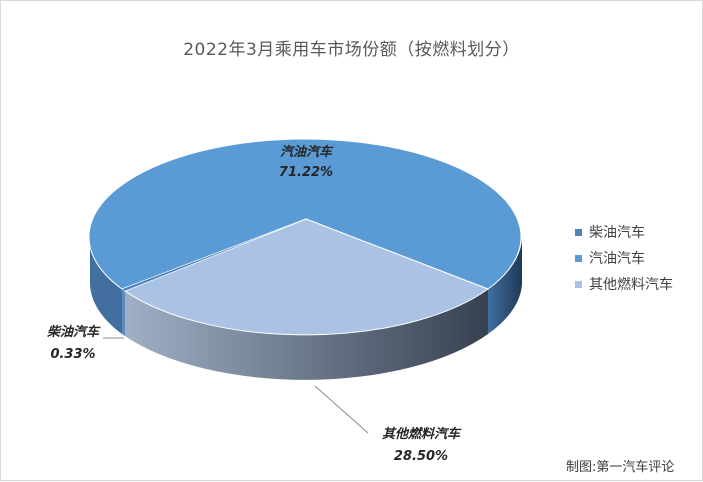 This screenshot has width=703, height=482. Describe the element at coordinates (73, 332) in the screenshot. I see `label-diesel-name: 柴油汽车` at that location.